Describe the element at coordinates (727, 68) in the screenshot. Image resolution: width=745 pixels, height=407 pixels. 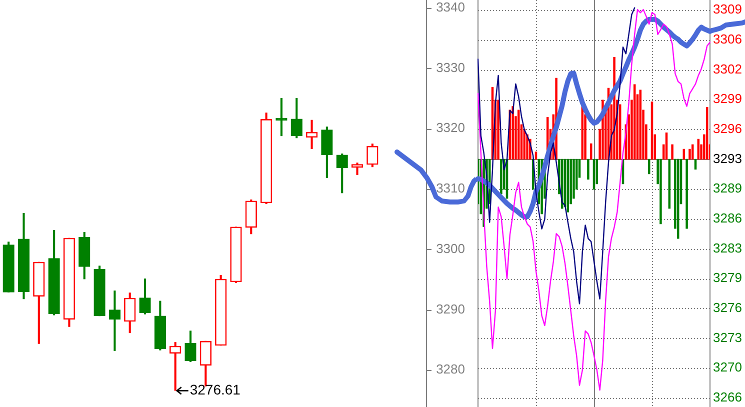
I see `y2-tick-label: 3302` at that location.